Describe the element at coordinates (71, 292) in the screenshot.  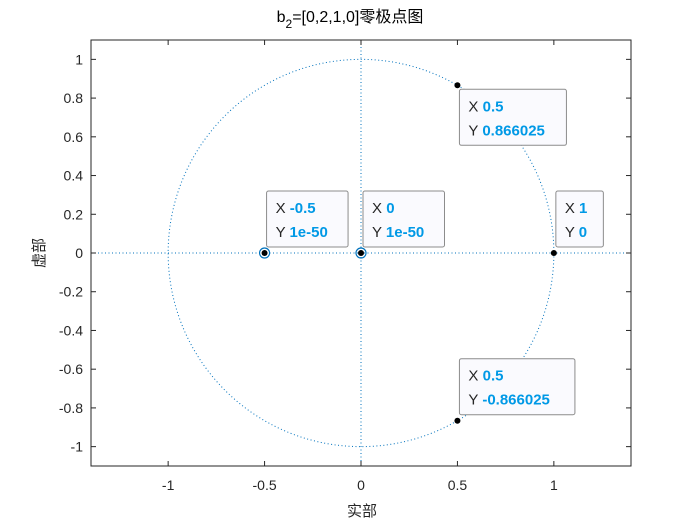
I see `y-tick-label: -0.2` at that location.